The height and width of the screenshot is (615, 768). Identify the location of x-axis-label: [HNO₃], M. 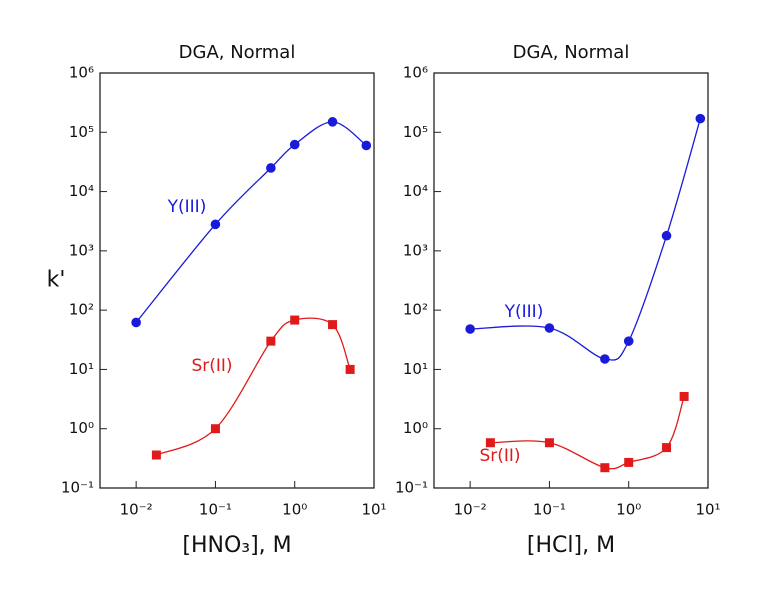
(236, 545).